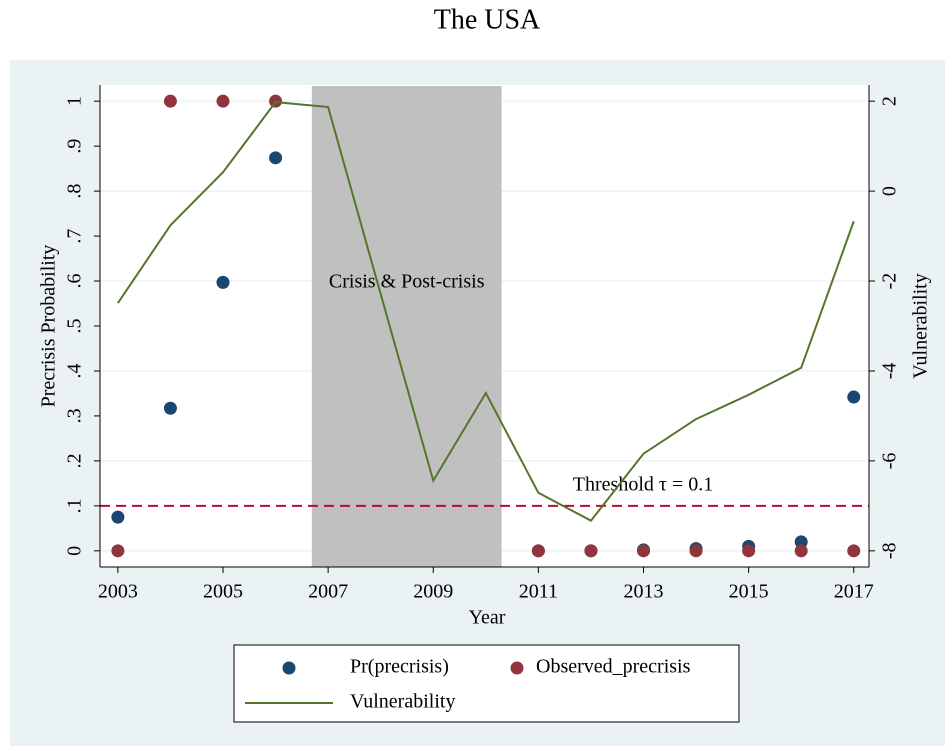  Describe the element at coordinates (75, 236) in the screenshot. I see `y-tick-label: .7` at that location.